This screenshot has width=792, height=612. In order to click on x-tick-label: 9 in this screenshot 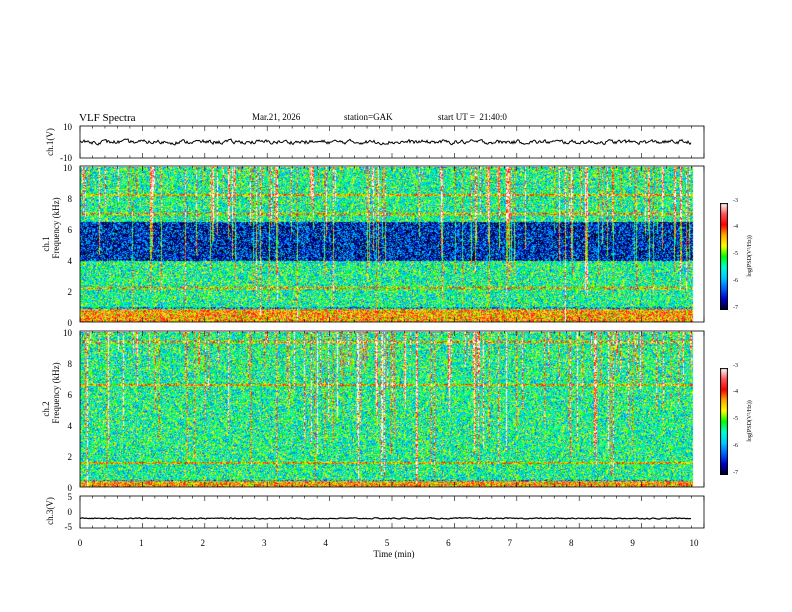, I will do `click(632, 543)`.